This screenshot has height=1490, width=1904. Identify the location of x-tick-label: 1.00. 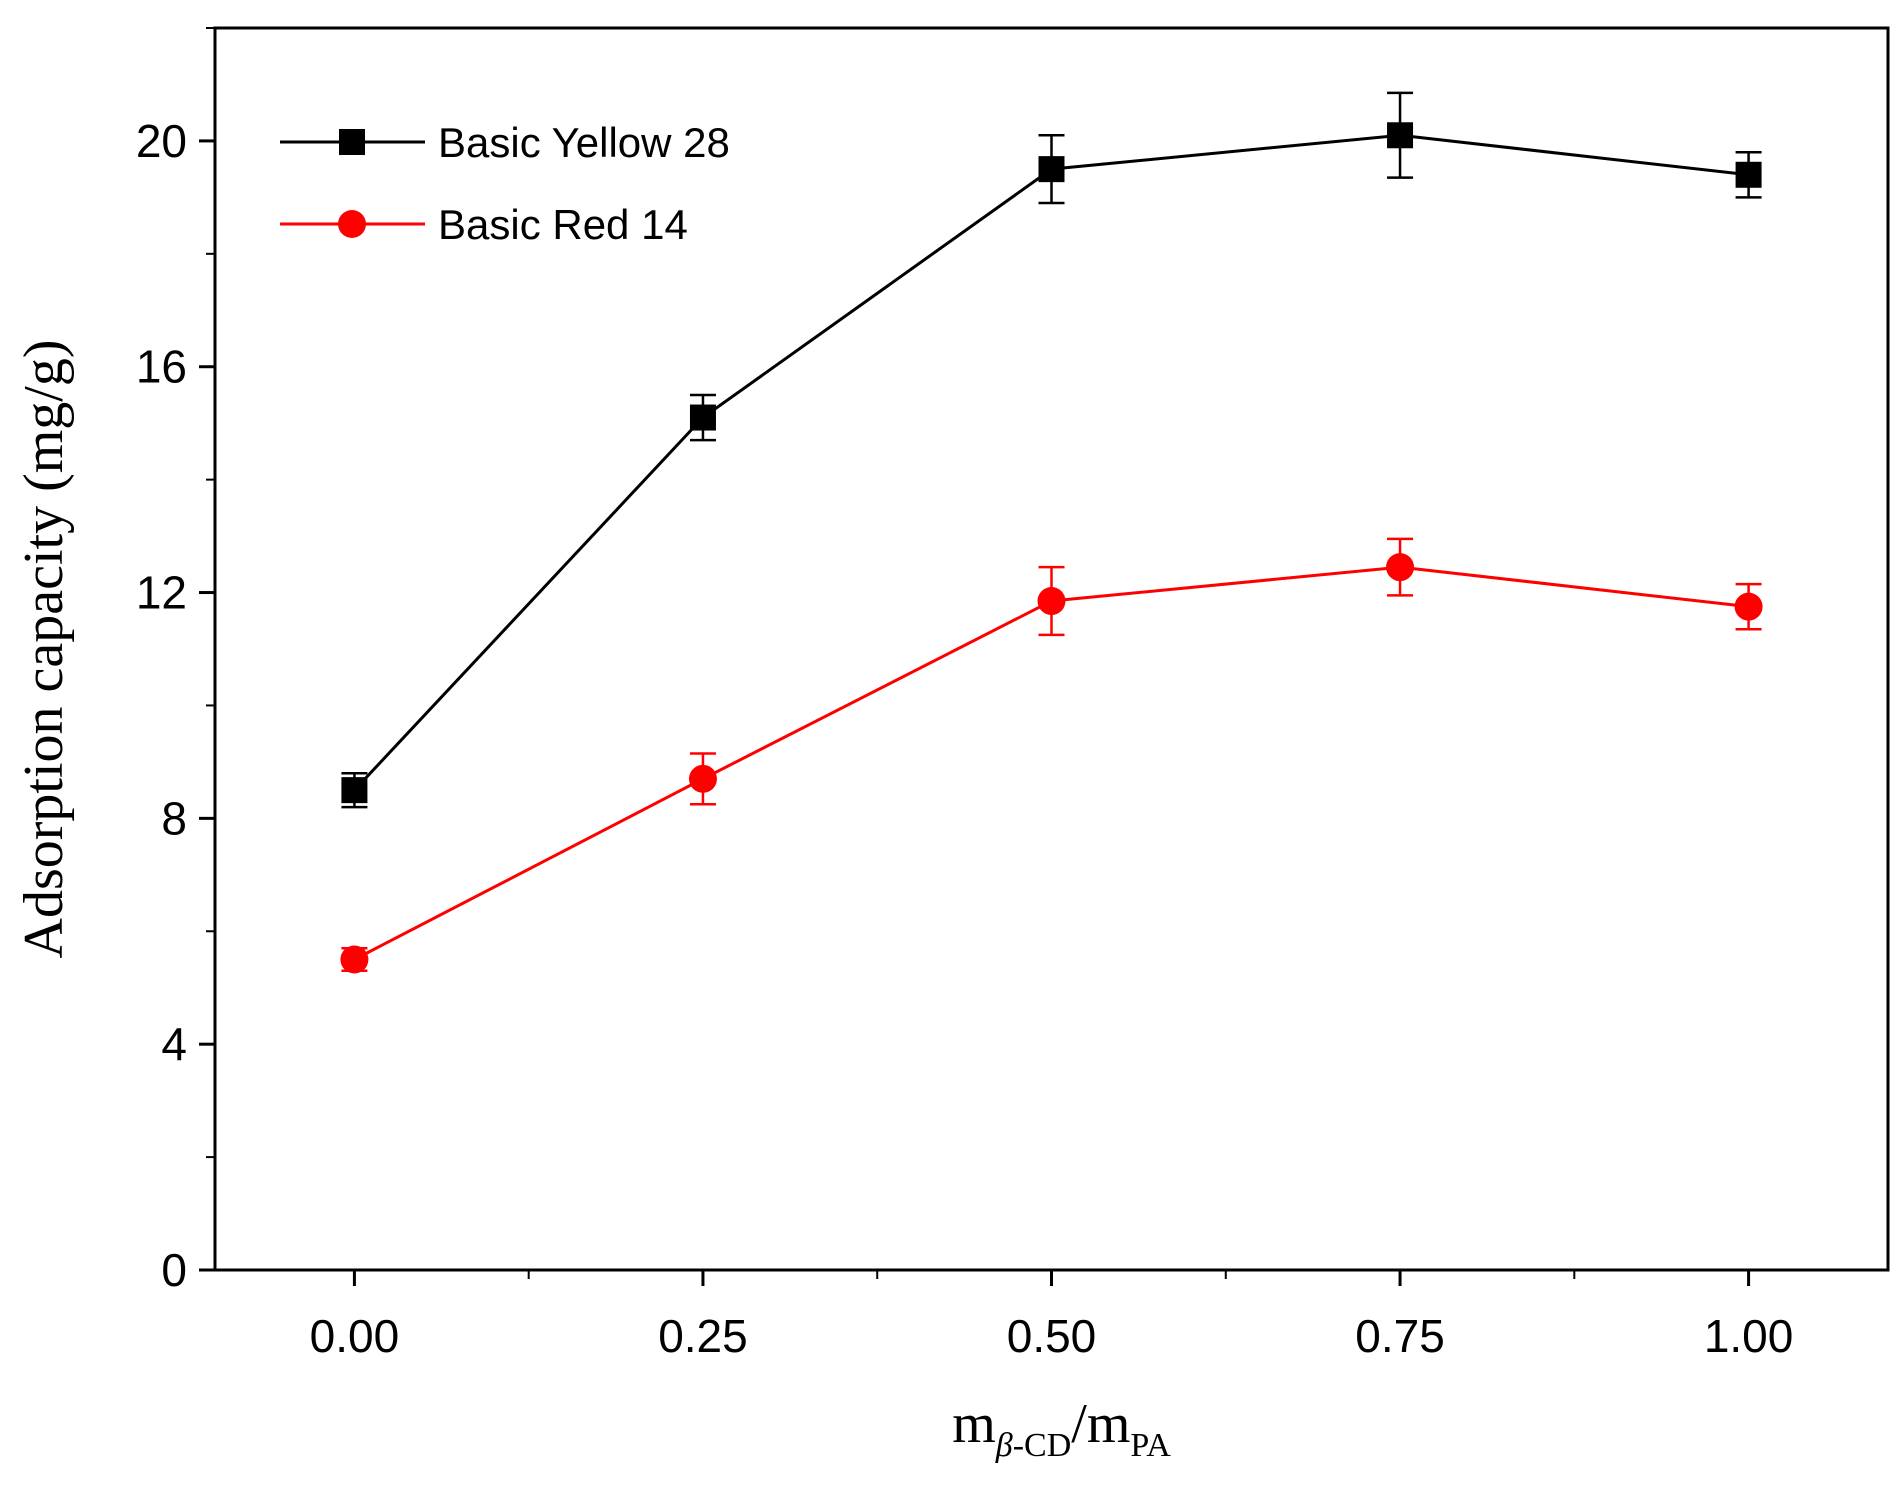
(1749, 1336).